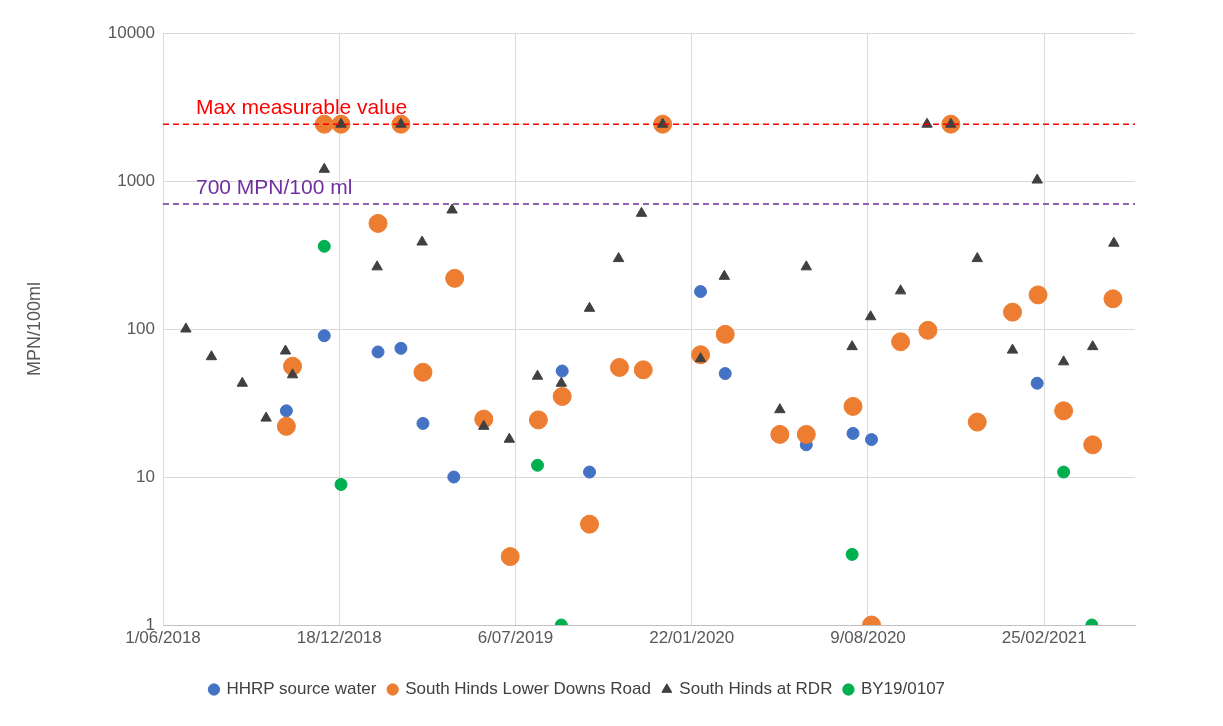 The image size is (1223, 726). Describe the element at coordinates (131, 32) in the screenshot. I see `y-tick-label: 10000` at that location.